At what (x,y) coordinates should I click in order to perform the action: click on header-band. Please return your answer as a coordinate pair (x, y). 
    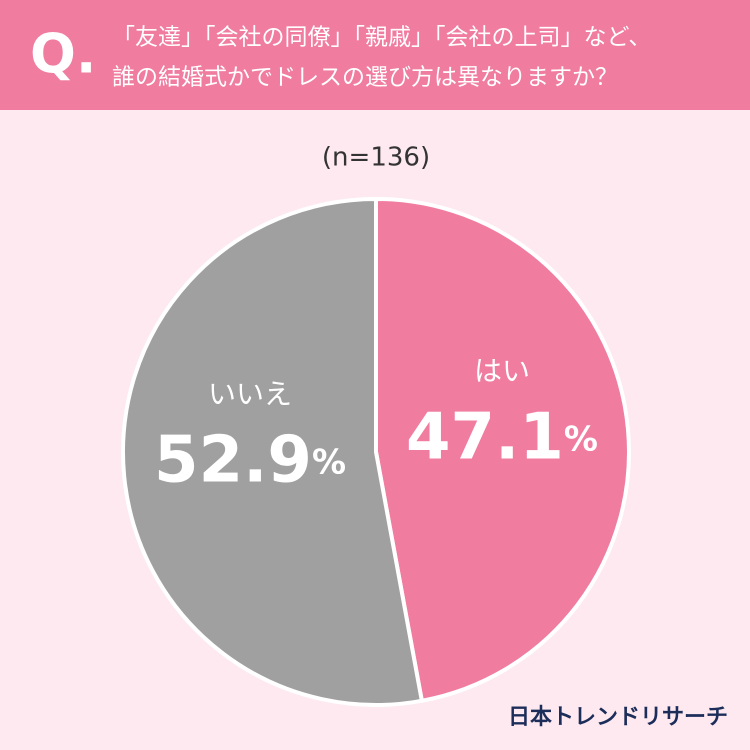
    Looking at the image, I should click on (375, 55).